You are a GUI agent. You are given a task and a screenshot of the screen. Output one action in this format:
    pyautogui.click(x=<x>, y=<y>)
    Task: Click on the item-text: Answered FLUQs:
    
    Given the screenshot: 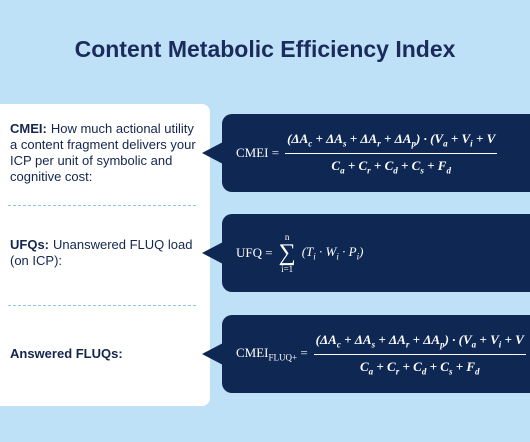 What is the action you would take?
    pyautogui.click(x=103, y=354)
    